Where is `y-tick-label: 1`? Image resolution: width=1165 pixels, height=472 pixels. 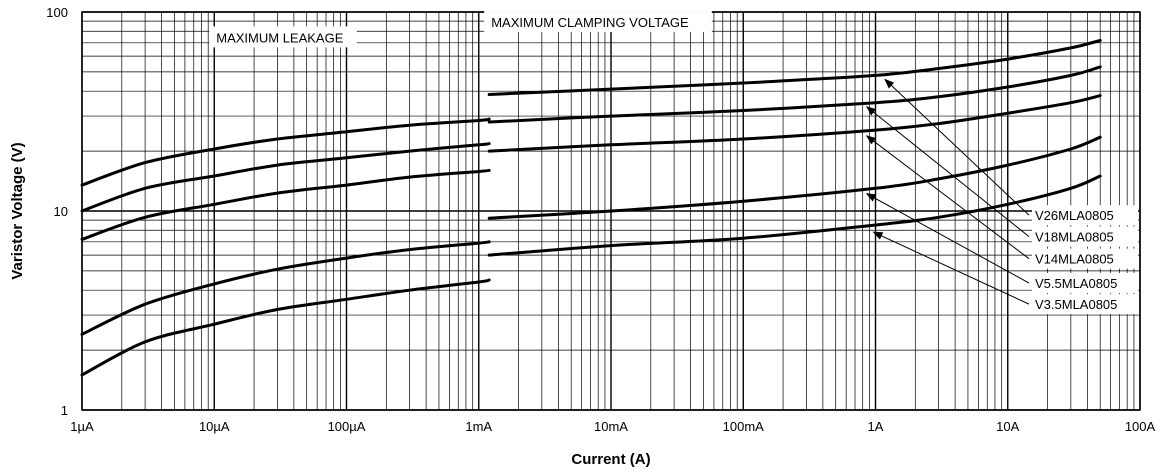 y-tick-label: 1 is located at coordinates (64, 410).